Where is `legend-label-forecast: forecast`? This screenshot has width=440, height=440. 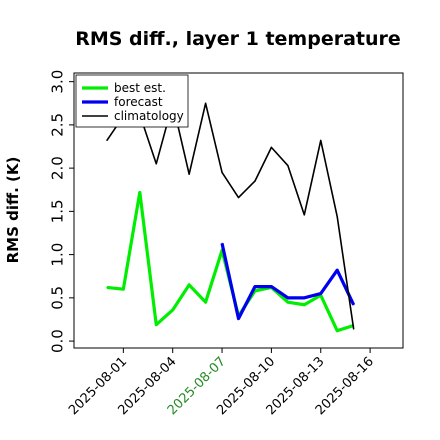 legend-label-forecast: forecast is located at coordinates (138, 102).